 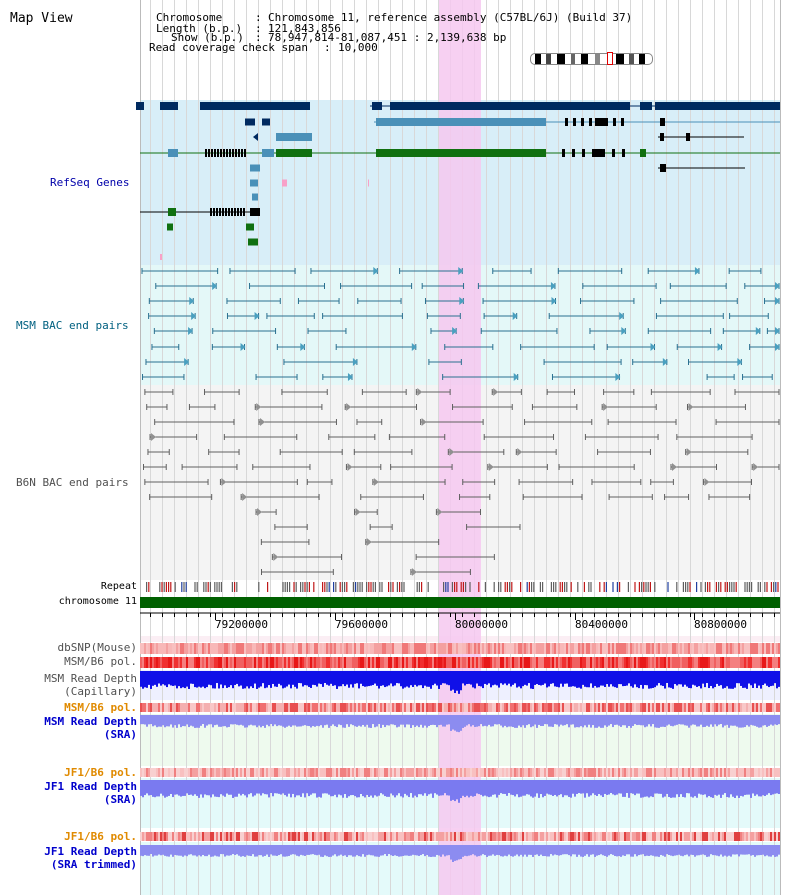 I want to click on chromosome-ideogram, so click(x=591, y=59).